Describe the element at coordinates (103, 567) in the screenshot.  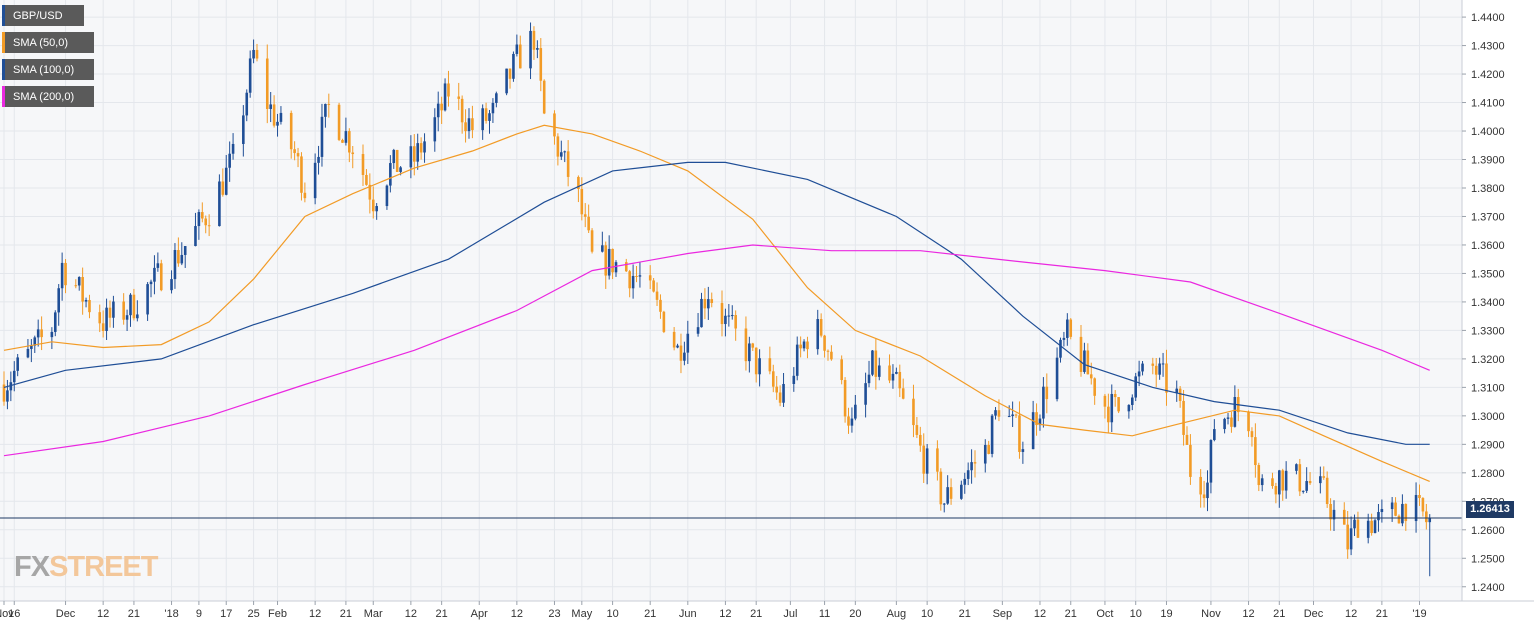
I see `logo-street: STREET` at that location.